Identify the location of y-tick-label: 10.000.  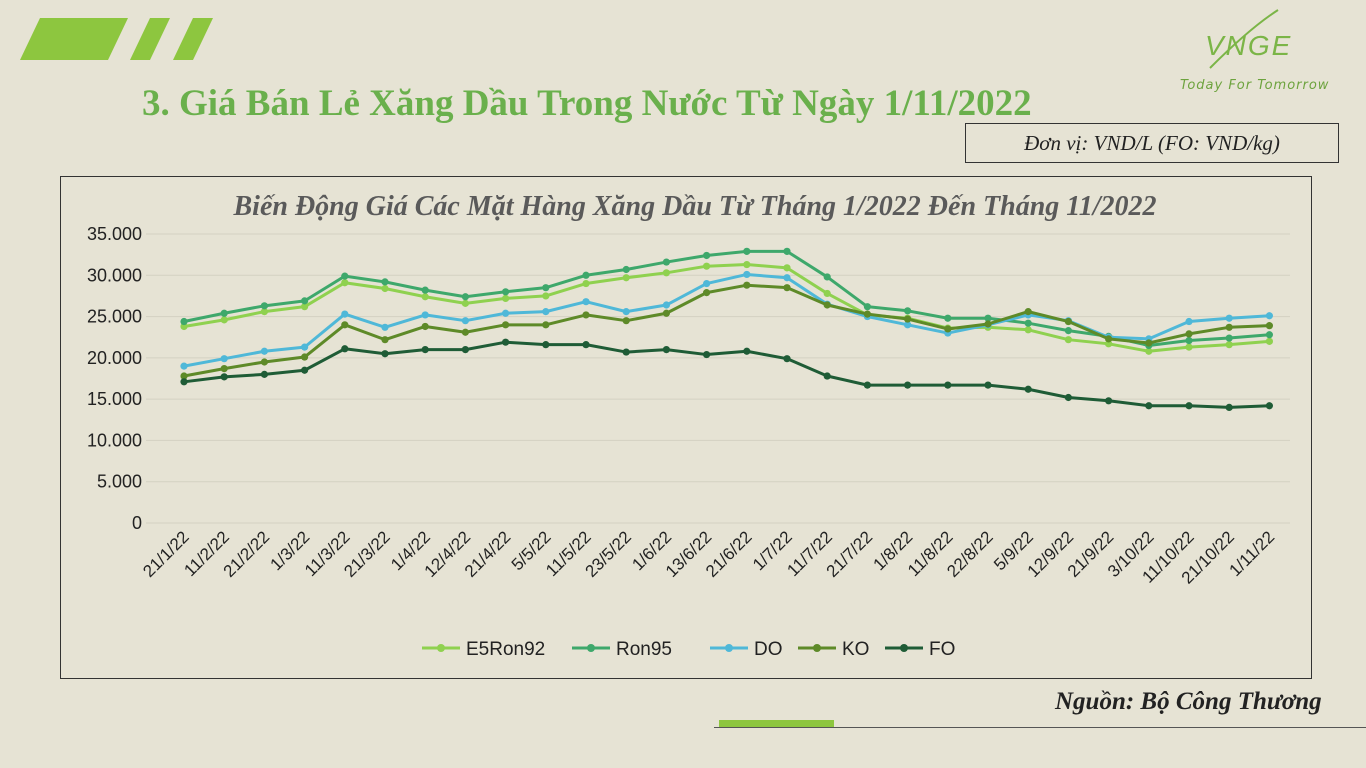
(114, 440).